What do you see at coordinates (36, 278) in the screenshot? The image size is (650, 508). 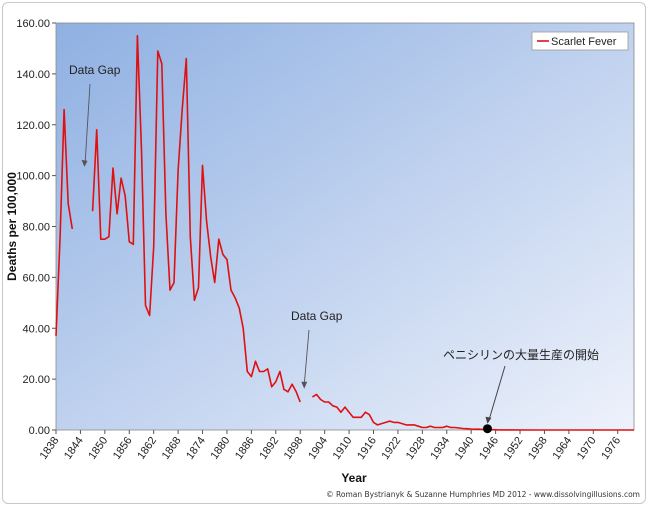 I see `y-tick-label: 60.00` at bounding box center [36, 278].